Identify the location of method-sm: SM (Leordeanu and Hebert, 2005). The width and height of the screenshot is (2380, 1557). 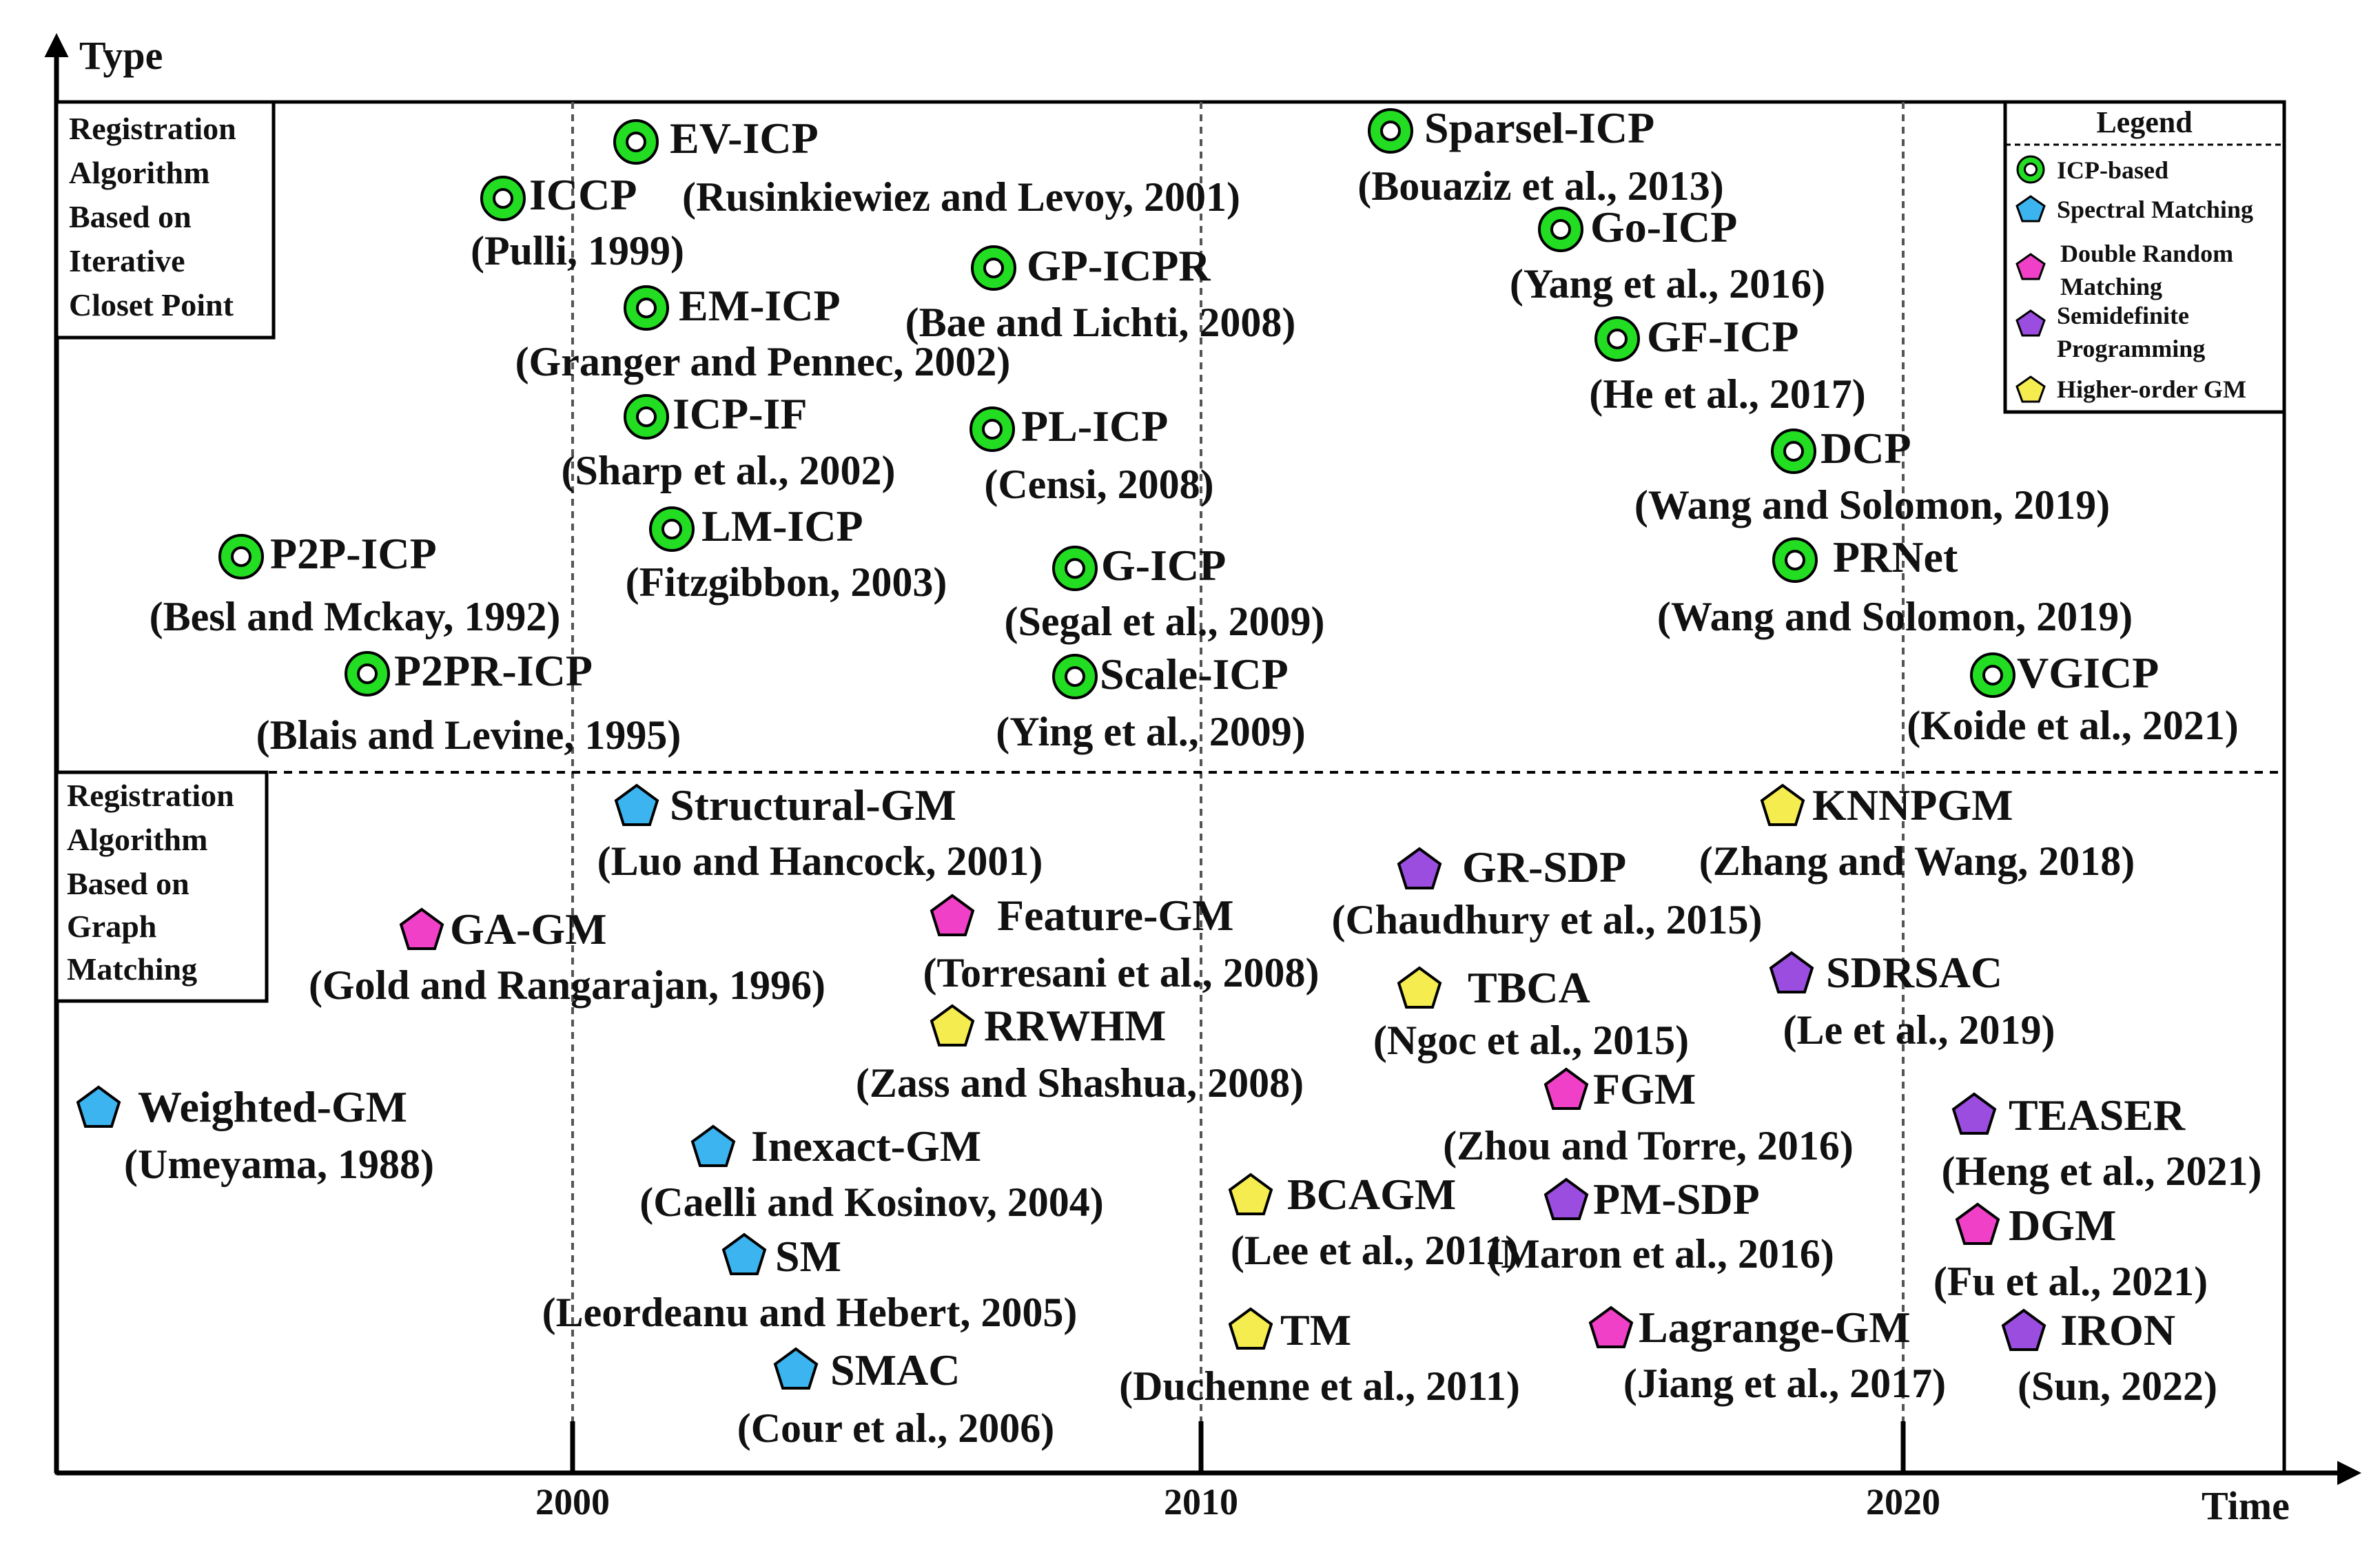
(810, 1283).